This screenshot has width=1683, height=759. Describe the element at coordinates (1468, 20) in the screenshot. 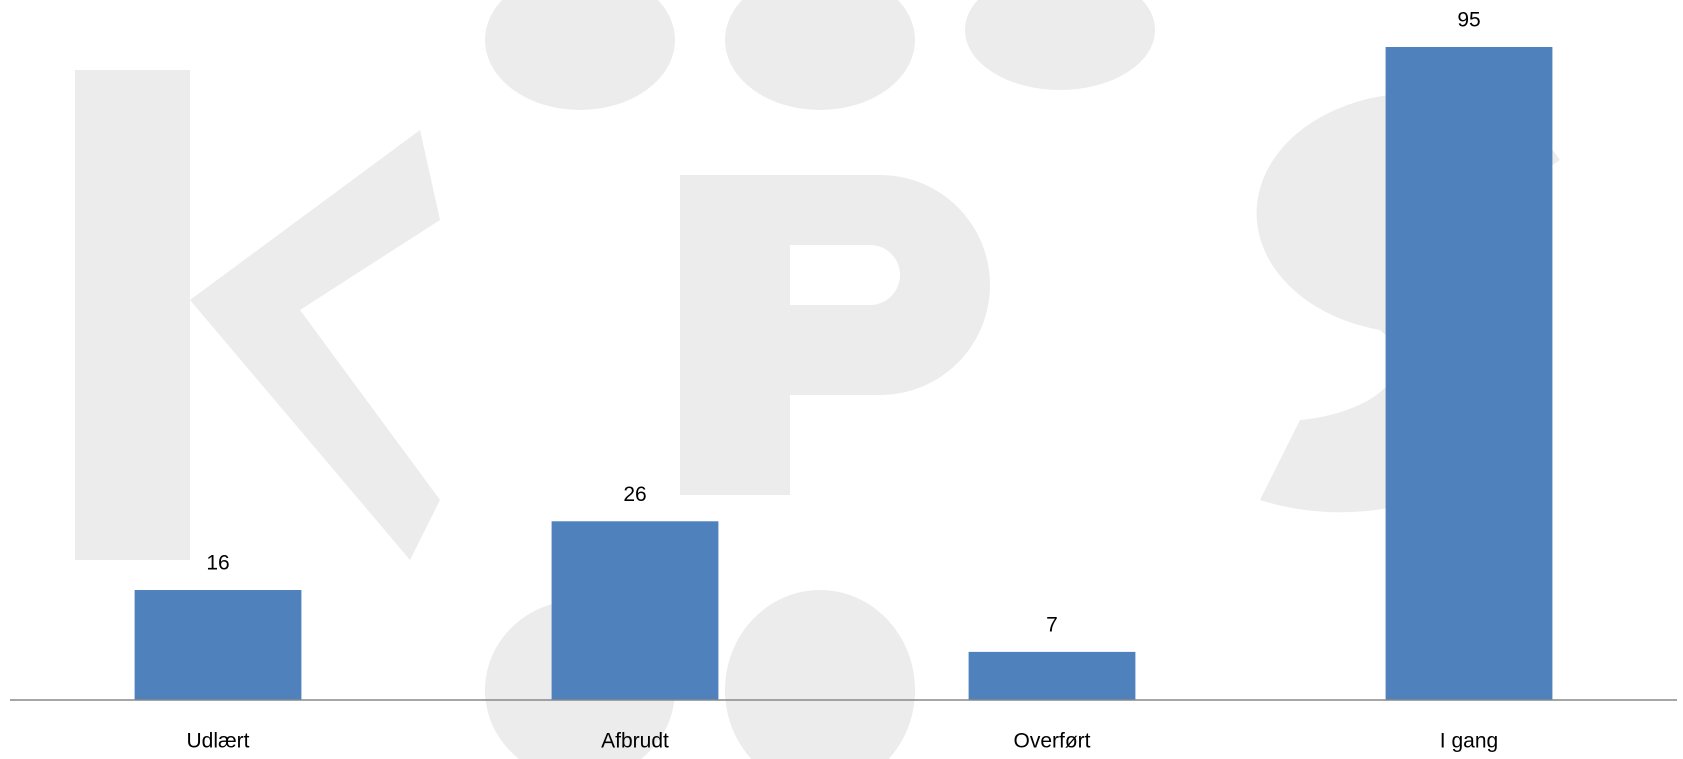

I see `value-label: 95` at that location.